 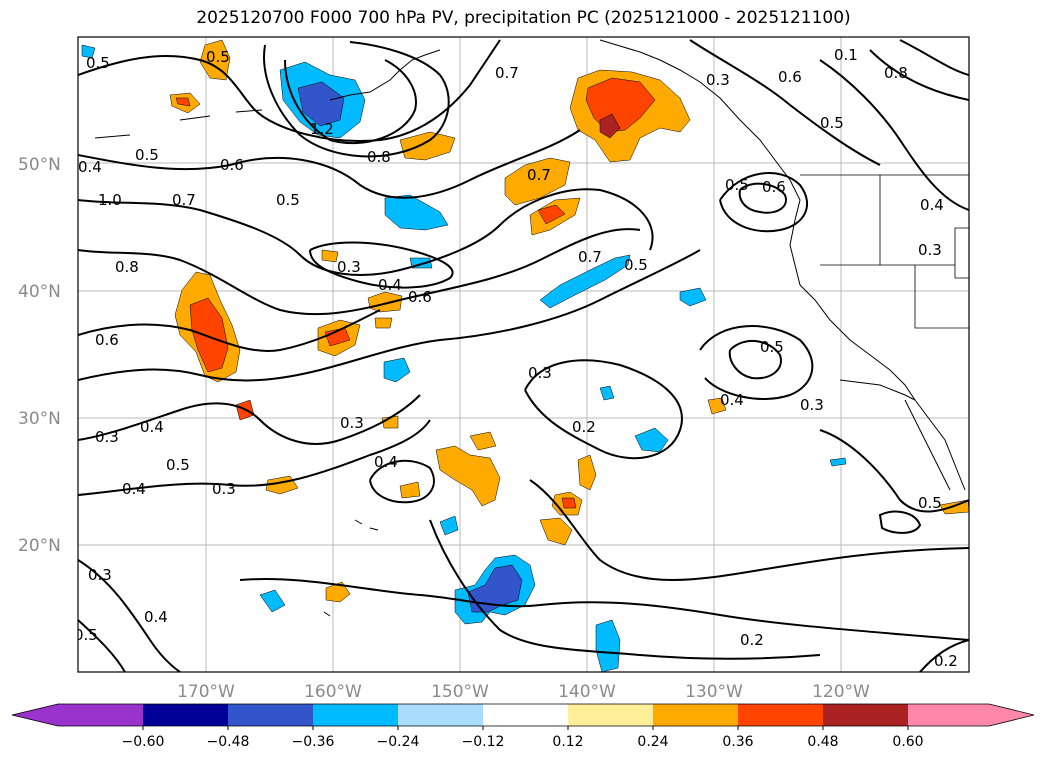 What do you see at coordinates (110, 200) in the screenshot?
I see `contour-label: 1.0` at bounding box center [110, 200].